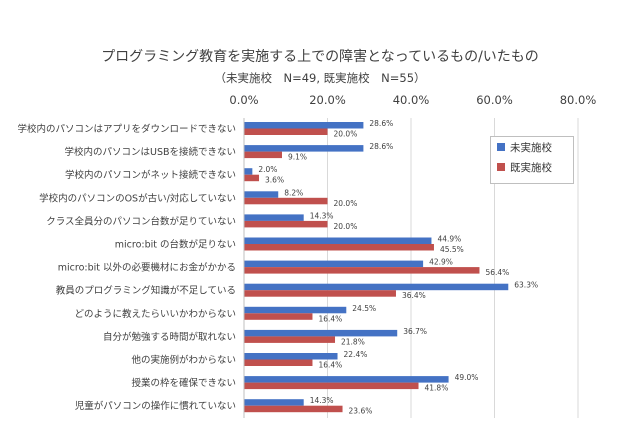 This screenshot has width=640, height=426. What do you see at coordinates (364, 308) in the screenshot?
I see `data-label-series-1-9: 24.5%` at bounding box center [364, 308].